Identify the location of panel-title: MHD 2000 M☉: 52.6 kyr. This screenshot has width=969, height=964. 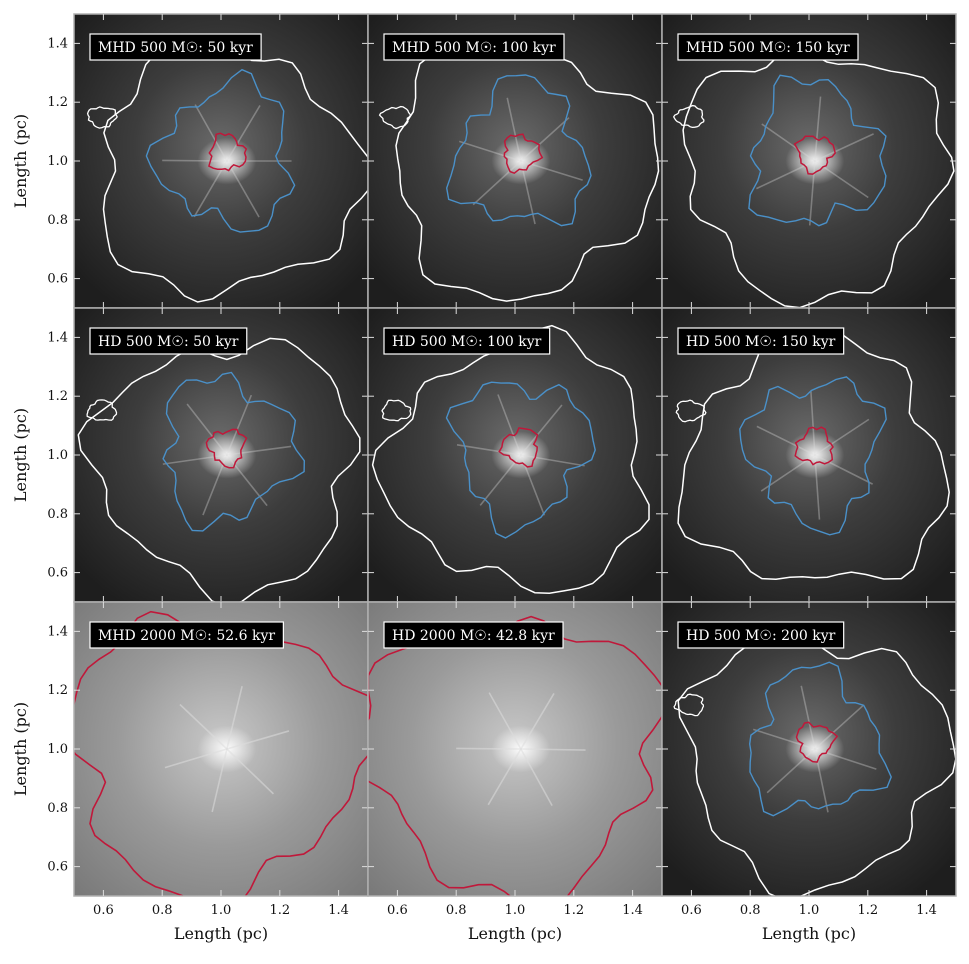
(186, 636).